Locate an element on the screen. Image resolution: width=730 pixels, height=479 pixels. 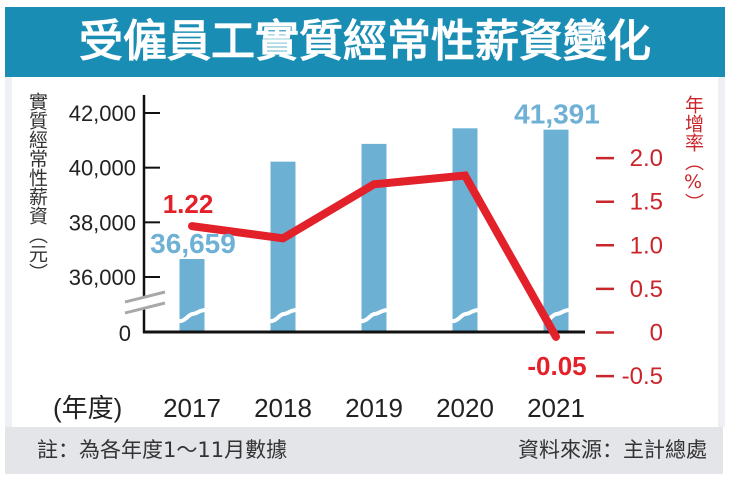
left-border-strip is located at coordinates (8, 252).